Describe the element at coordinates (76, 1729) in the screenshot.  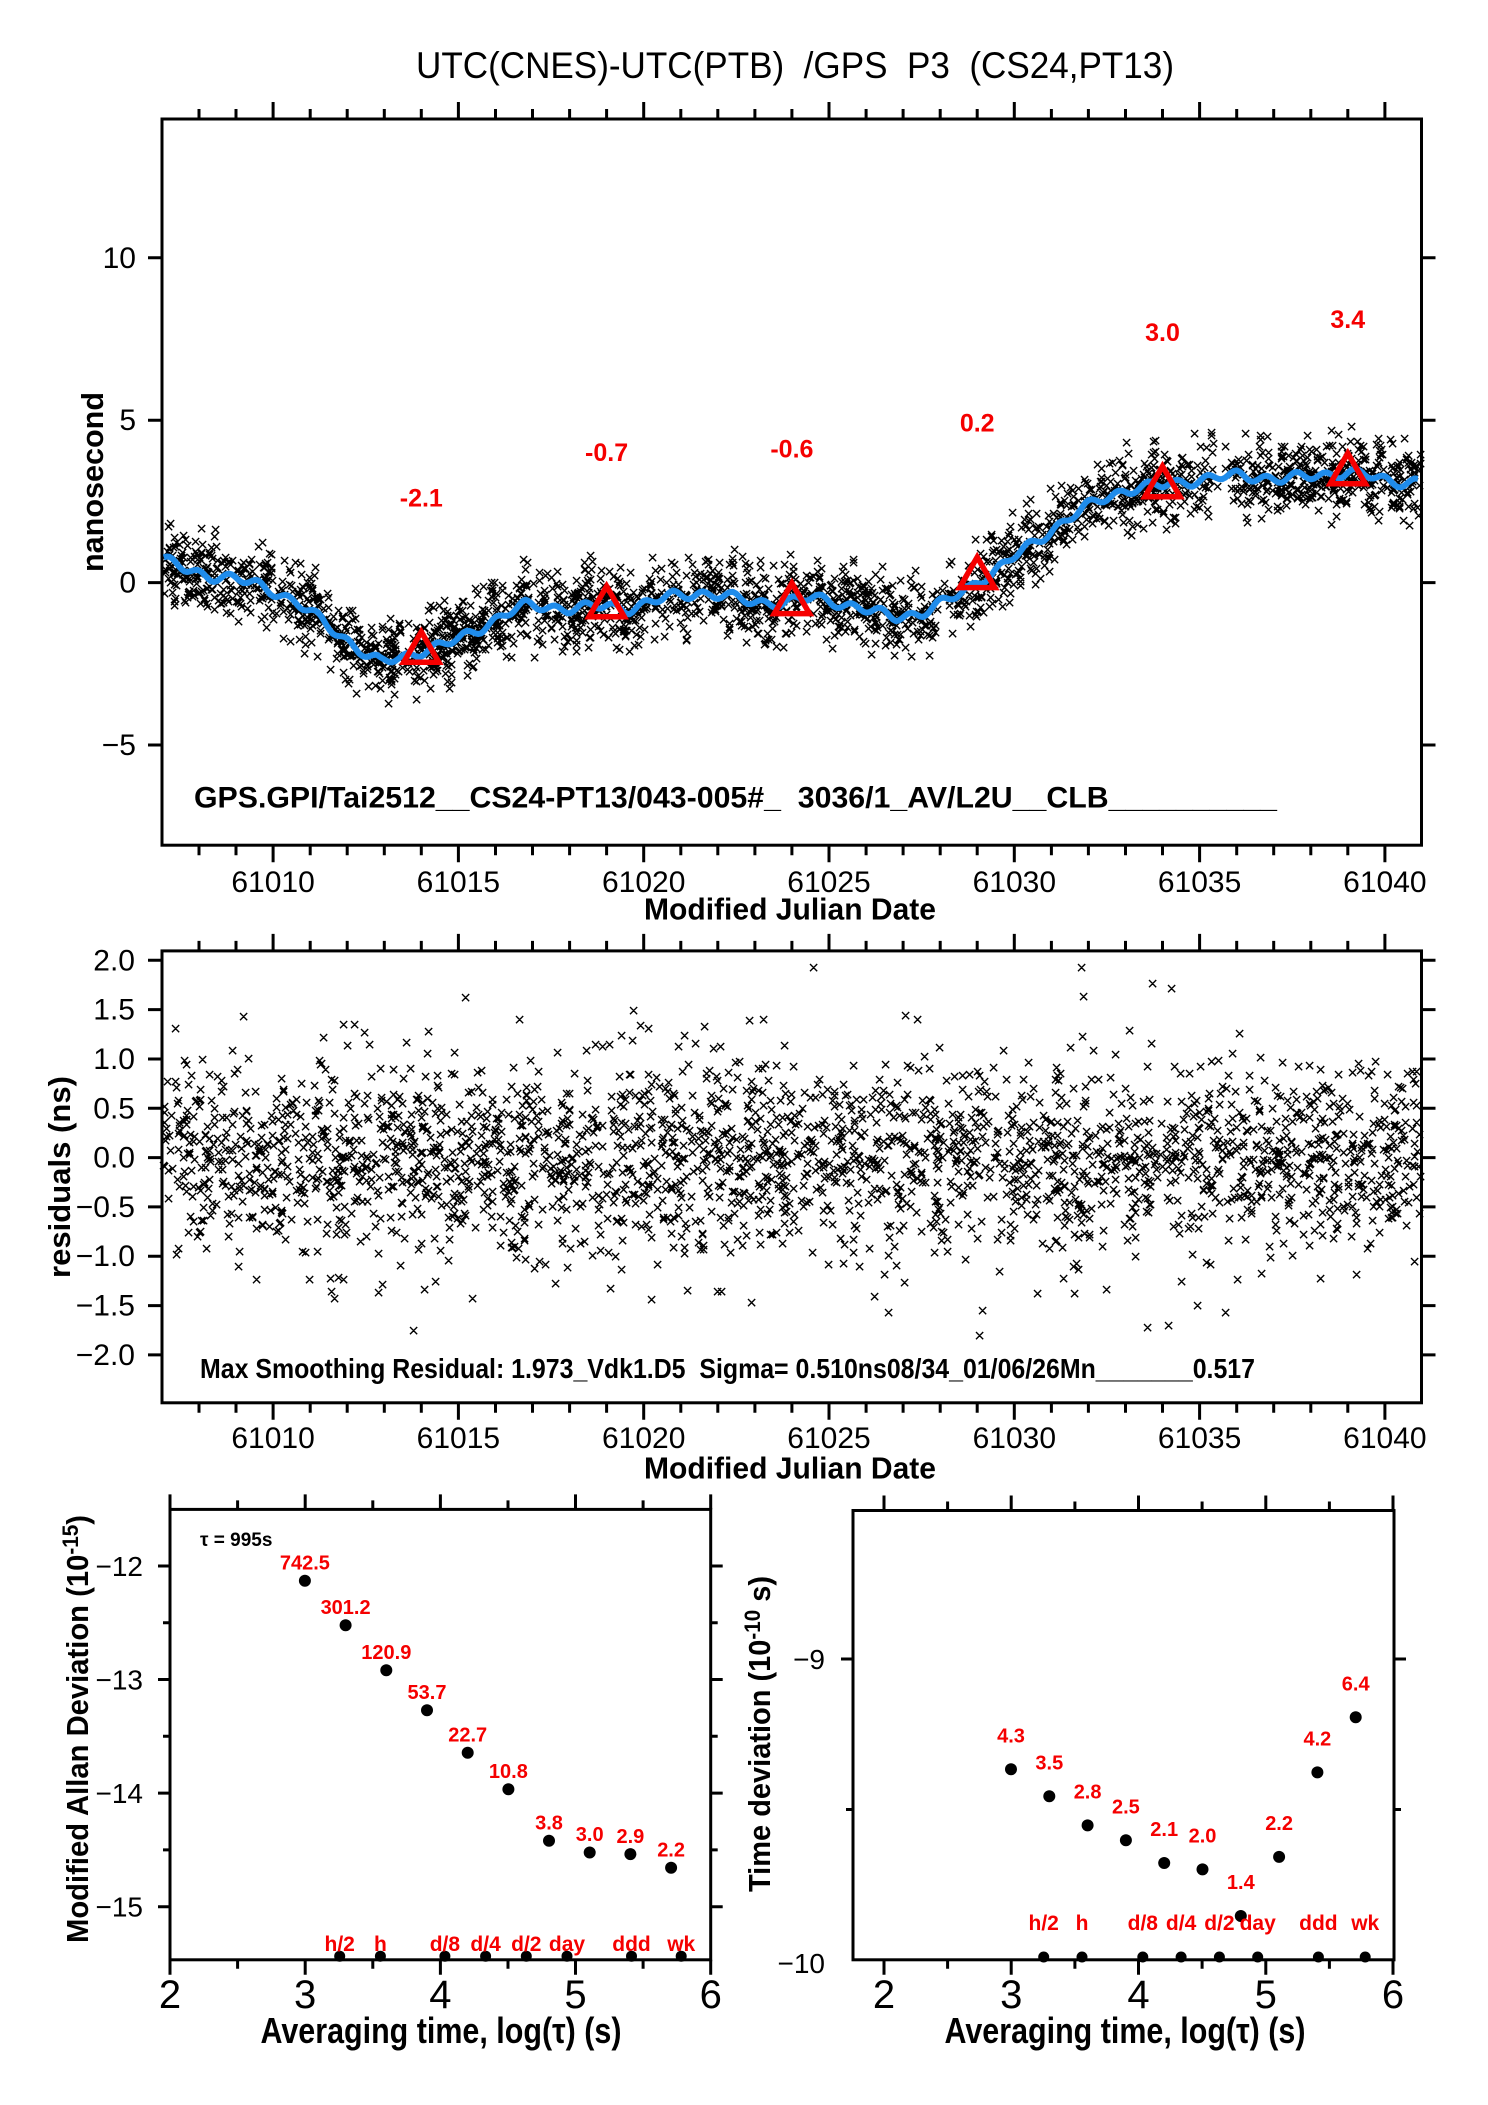
I see `svg-text:Modified Allan Deviation (10-1: Modified Allan Deviation (10-15)` at that location.